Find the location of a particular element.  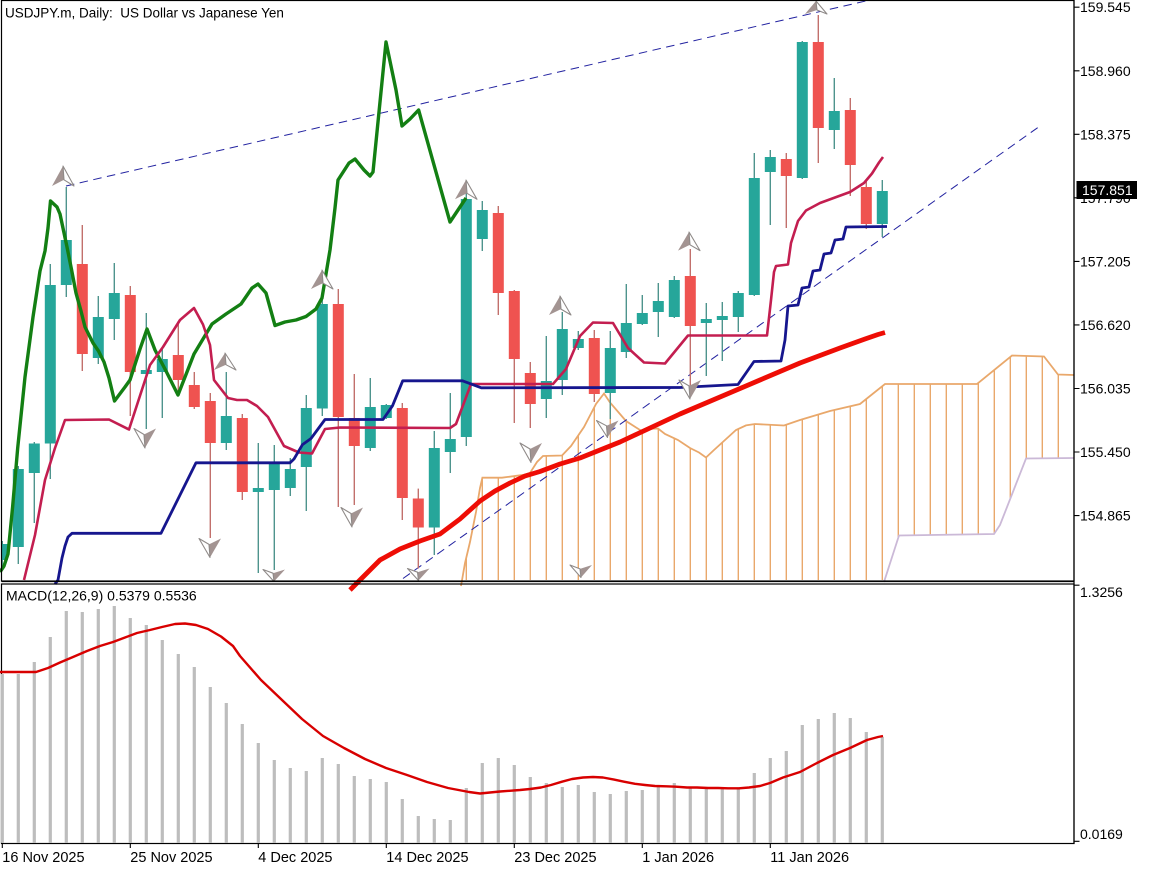

svg-text: 14 Dec 2025 is located at coordinates (427, 858).